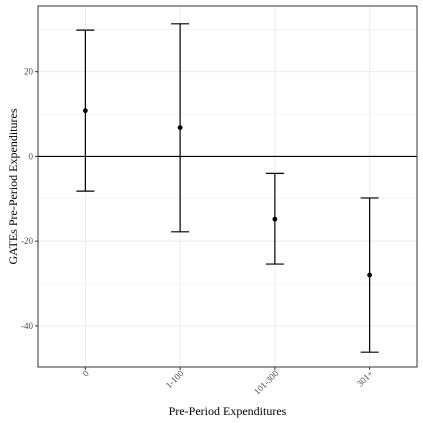 Image resolution: width=423 pixels, height=423 pixels. What do you see at coordinates (27, 326) in the screenshot?
I see `y-tick-label: -40` at bounding box center [27, 326].